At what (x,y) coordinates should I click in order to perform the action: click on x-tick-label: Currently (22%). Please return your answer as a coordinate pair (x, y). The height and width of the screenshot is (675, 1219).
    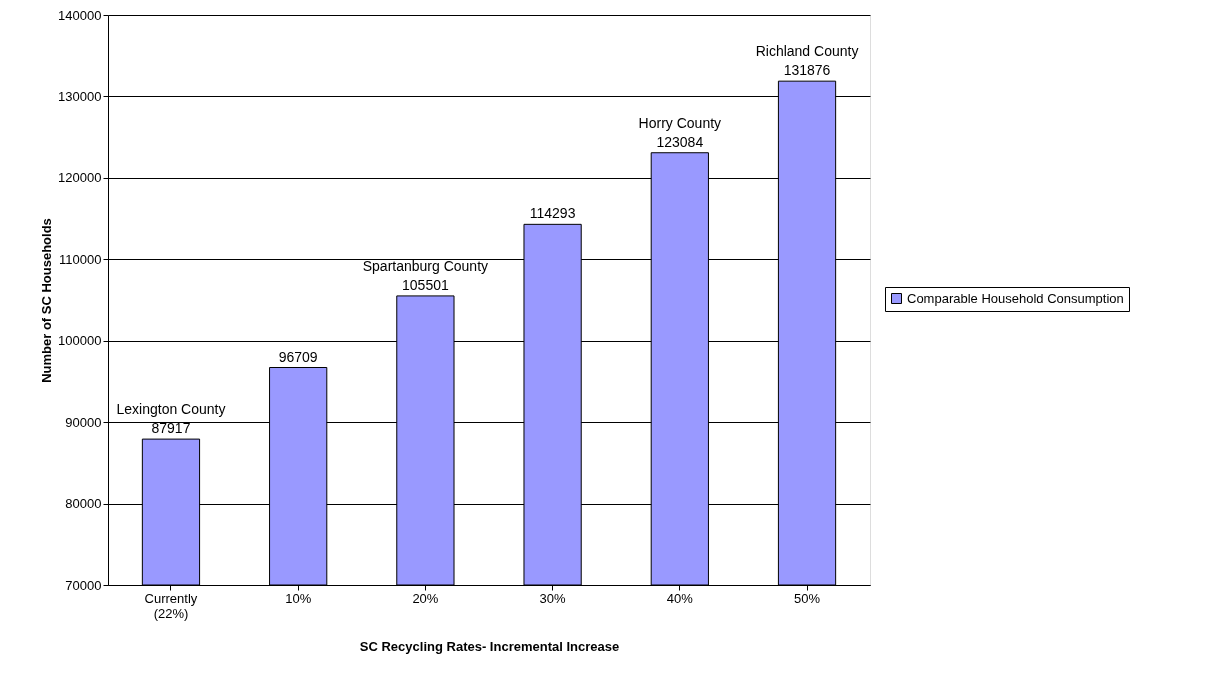
    Looking at the image, I should click on (171, 605).